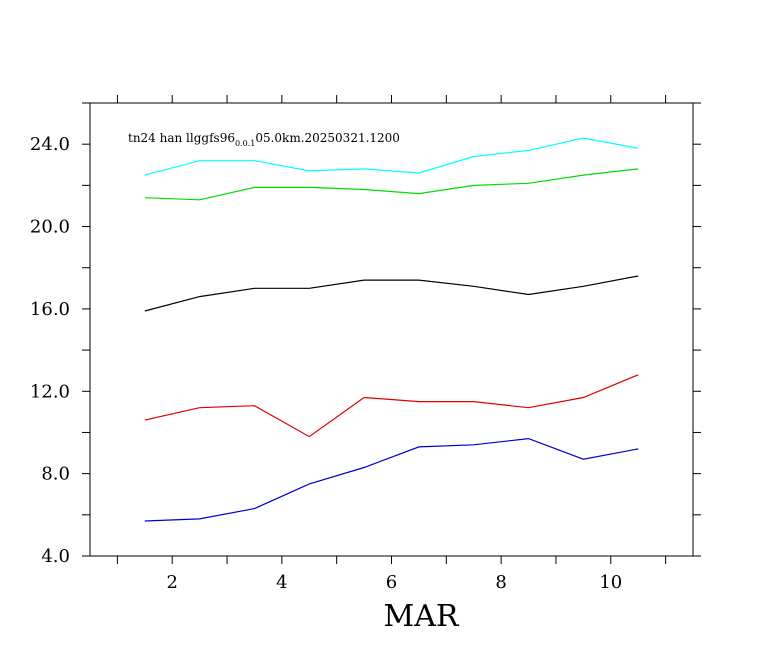 The image size is (768, 662). Describe the element at coordinates (55, 474) in the screenshot. I see `y-tick-label-1: 8.0` at that location.